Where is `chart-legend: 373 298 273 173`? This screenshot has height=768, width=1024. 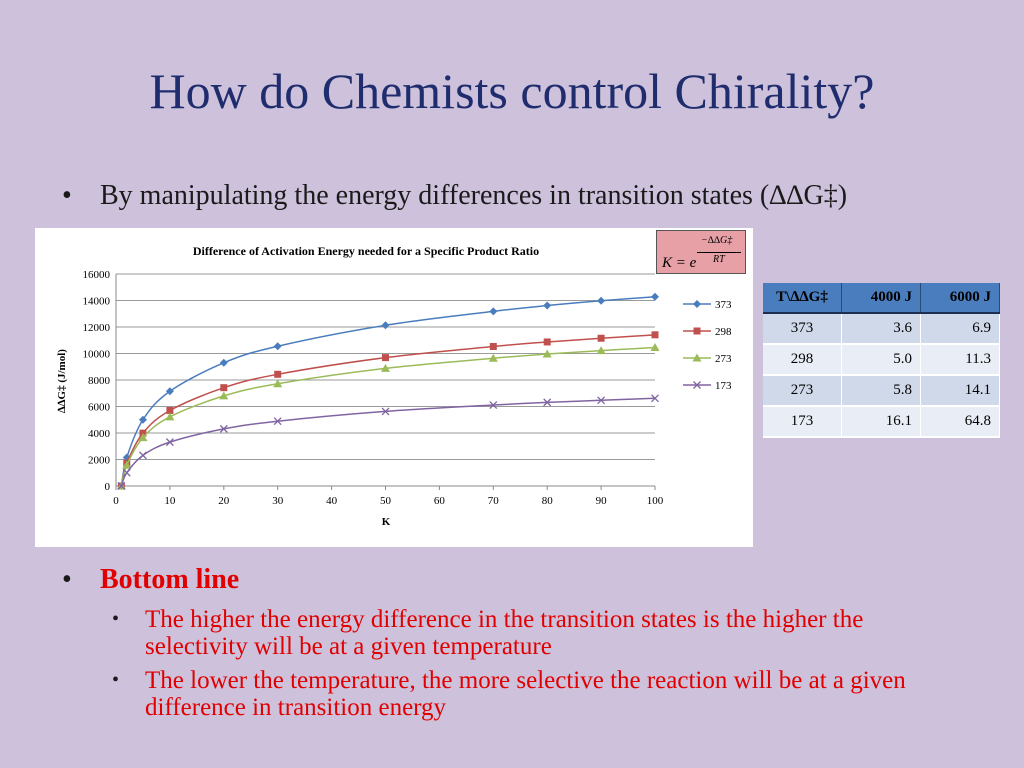
chart-legend: 373 298 273 173 is located at coordinates (707, 345).